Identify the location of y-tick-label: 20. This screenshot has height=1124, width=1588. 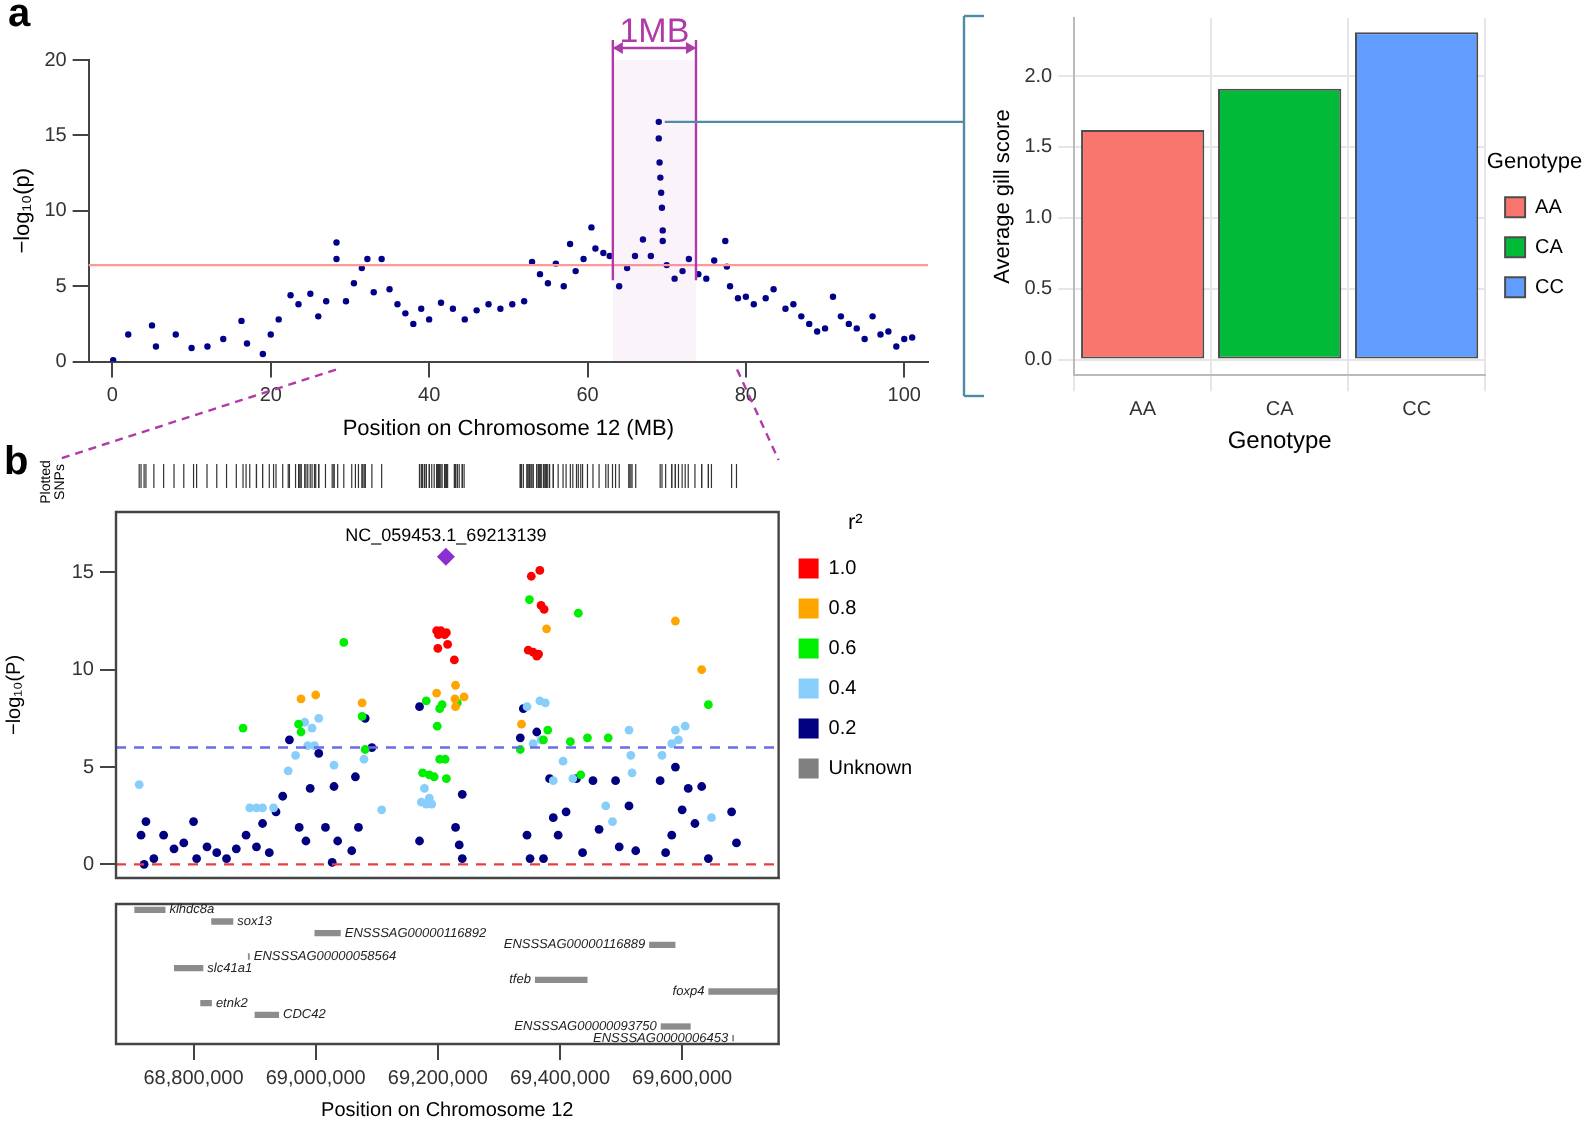
(56, 60).